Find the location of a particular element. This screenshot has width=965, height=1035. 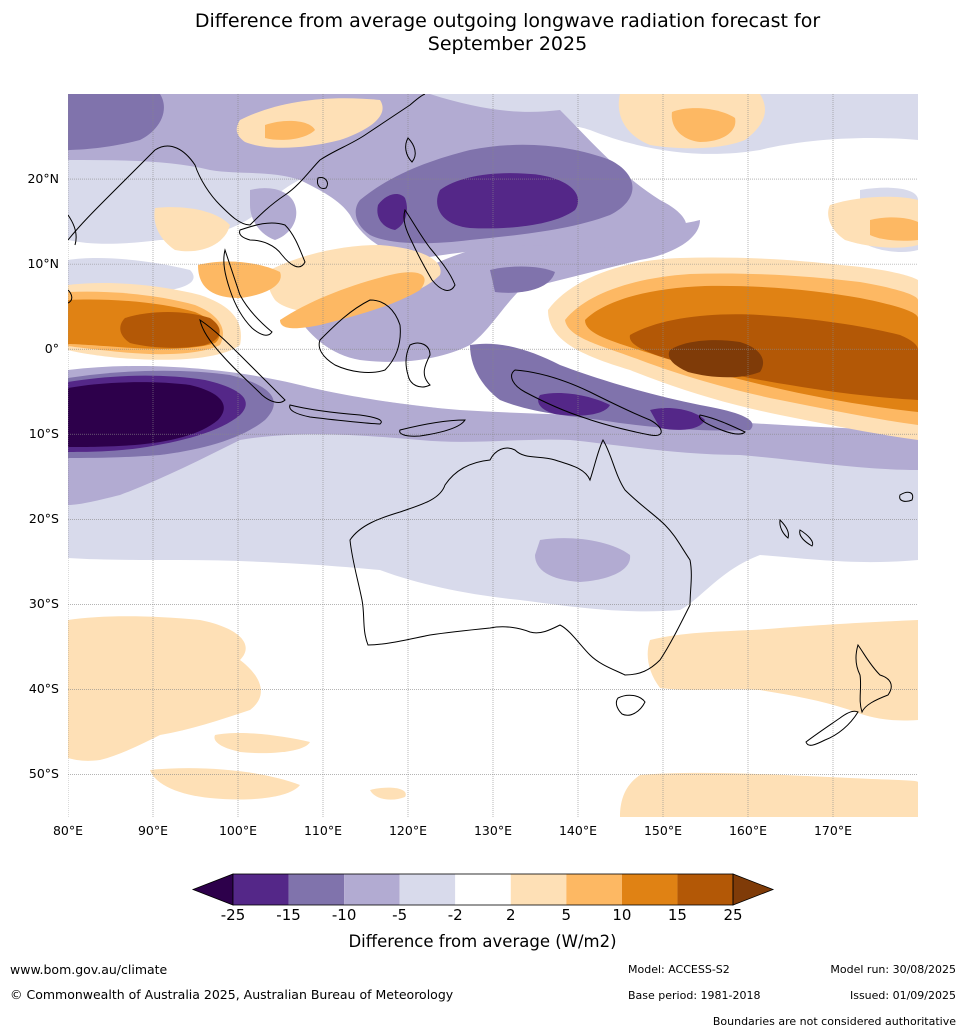

anomaly-orange-south-china is located at coordinates (352, 300).